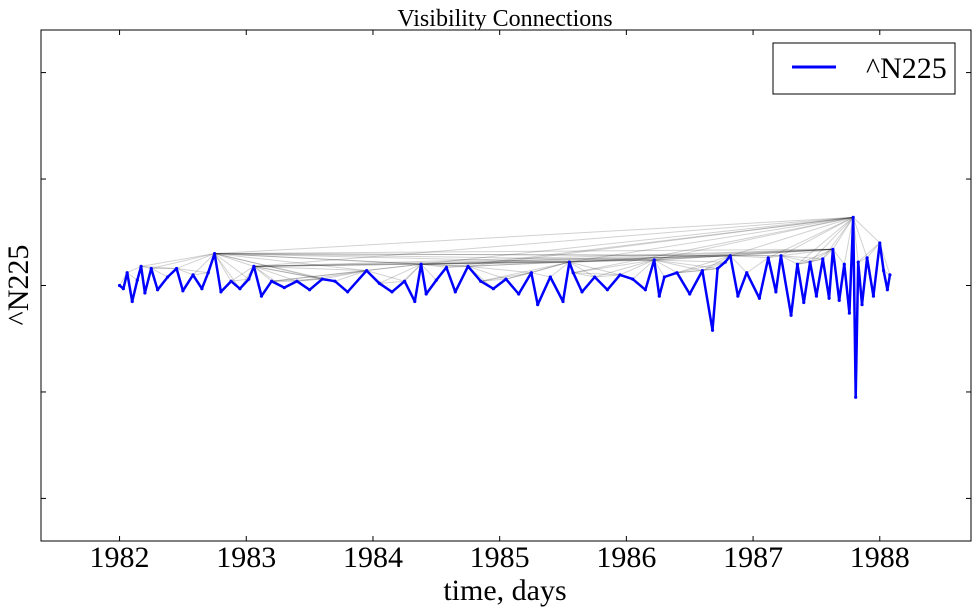 The image size is (977, 612). What do you see at coordinates (18, 285) in the screenshot?
I see `y-axis-label: ^N225` at bounding box center [18, 285].